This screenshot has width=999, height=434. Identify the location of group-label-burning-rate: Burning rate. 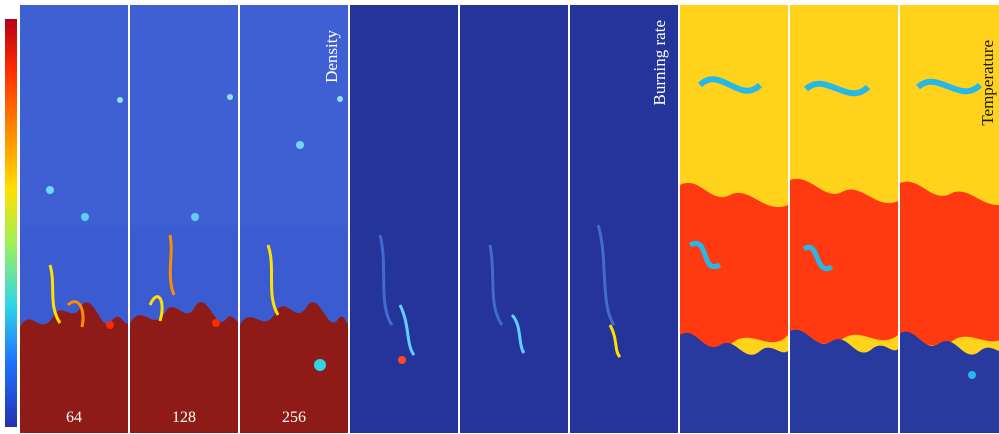
(659, 63).